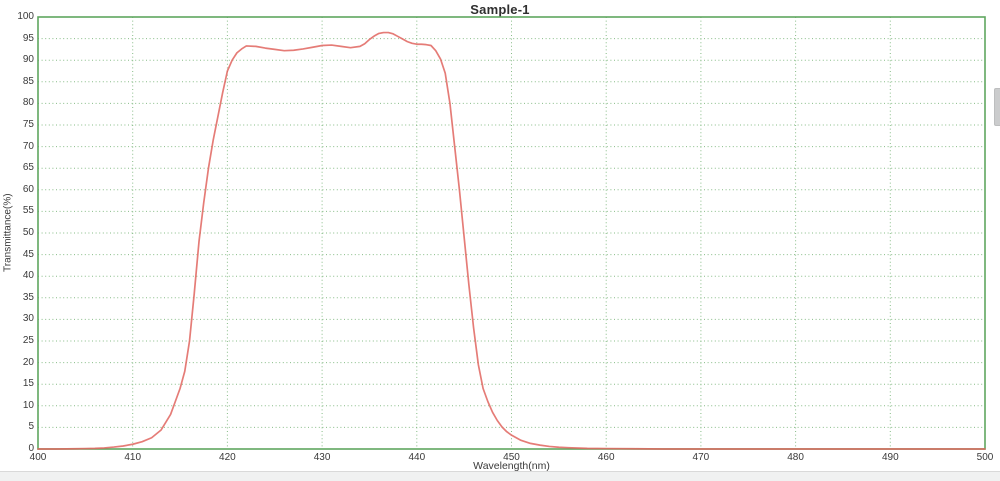  Describe the element at coordinates (322, 457) in the screenshot. I see `x-tick-label: 430` at that location.